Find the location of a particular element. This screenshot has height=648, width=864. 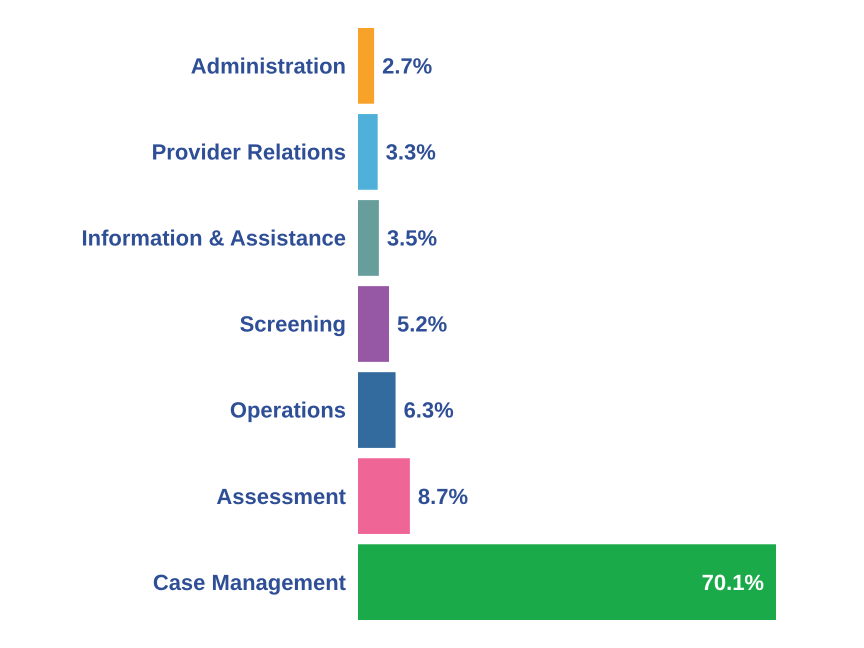

data-label: 6.3% is located at coordinates (429, 410).